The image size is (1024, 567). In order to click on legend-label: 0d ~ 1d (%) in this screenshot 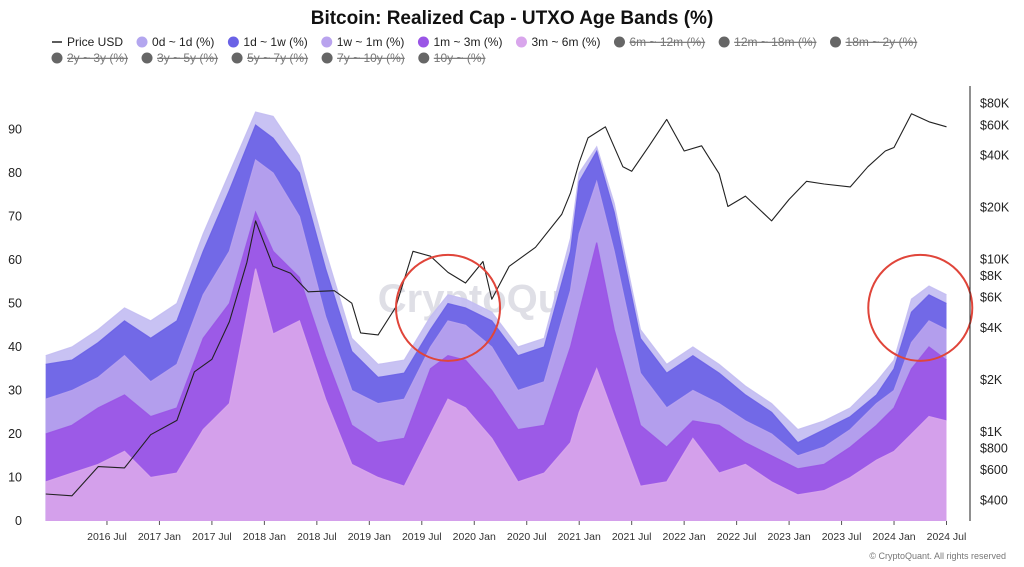, I will do `click(183, 42)`.